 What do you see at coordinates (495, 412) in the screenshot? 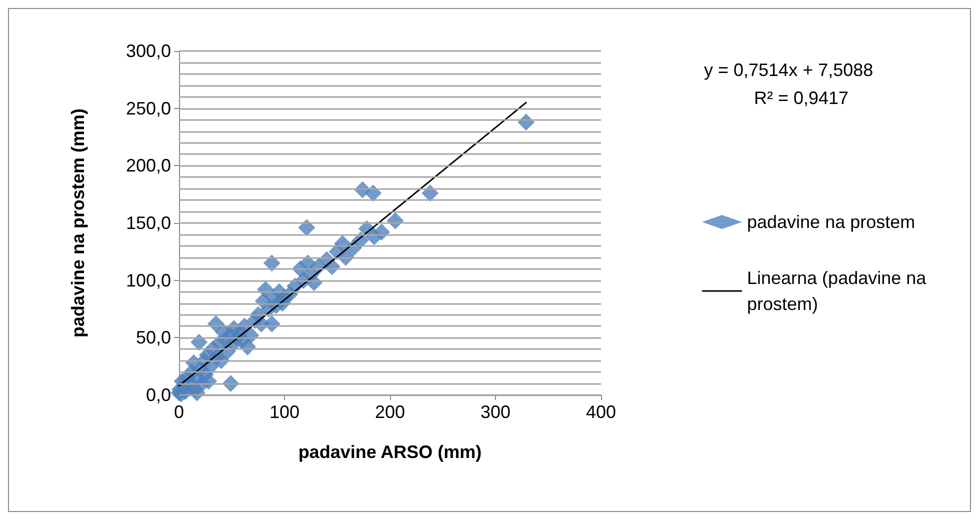
I see `x-tick-label: 300` at bounding box center [495, 412].